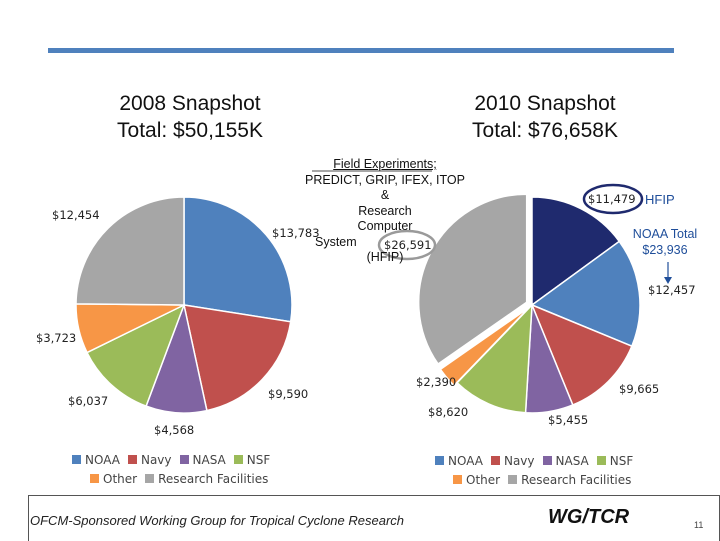 This screenshot has height=541, width=720. I want to click on pie-label-noaa: $13,783, so click(296, 233).